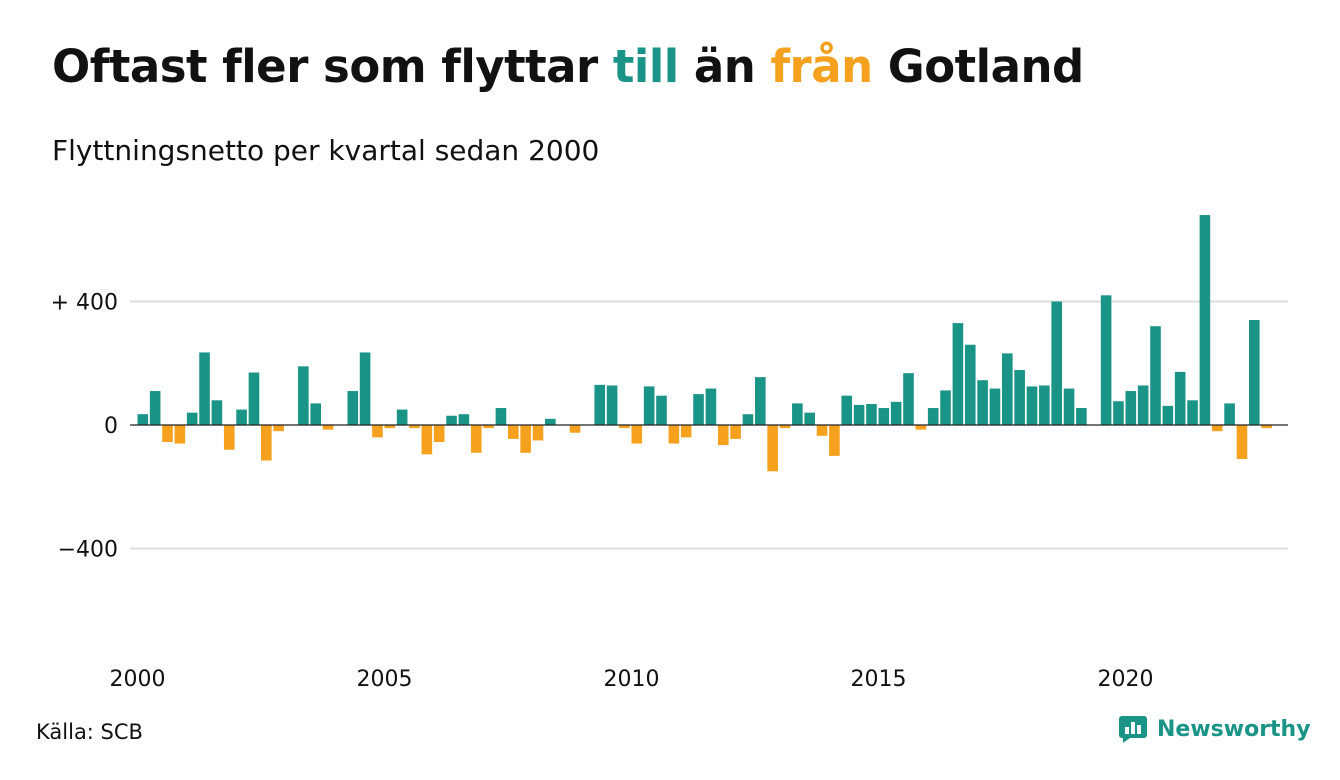  What do you see at coordinates (724, 66) in the screenshot?
I see `title-part-3: än` at bounding box center [724, 66].